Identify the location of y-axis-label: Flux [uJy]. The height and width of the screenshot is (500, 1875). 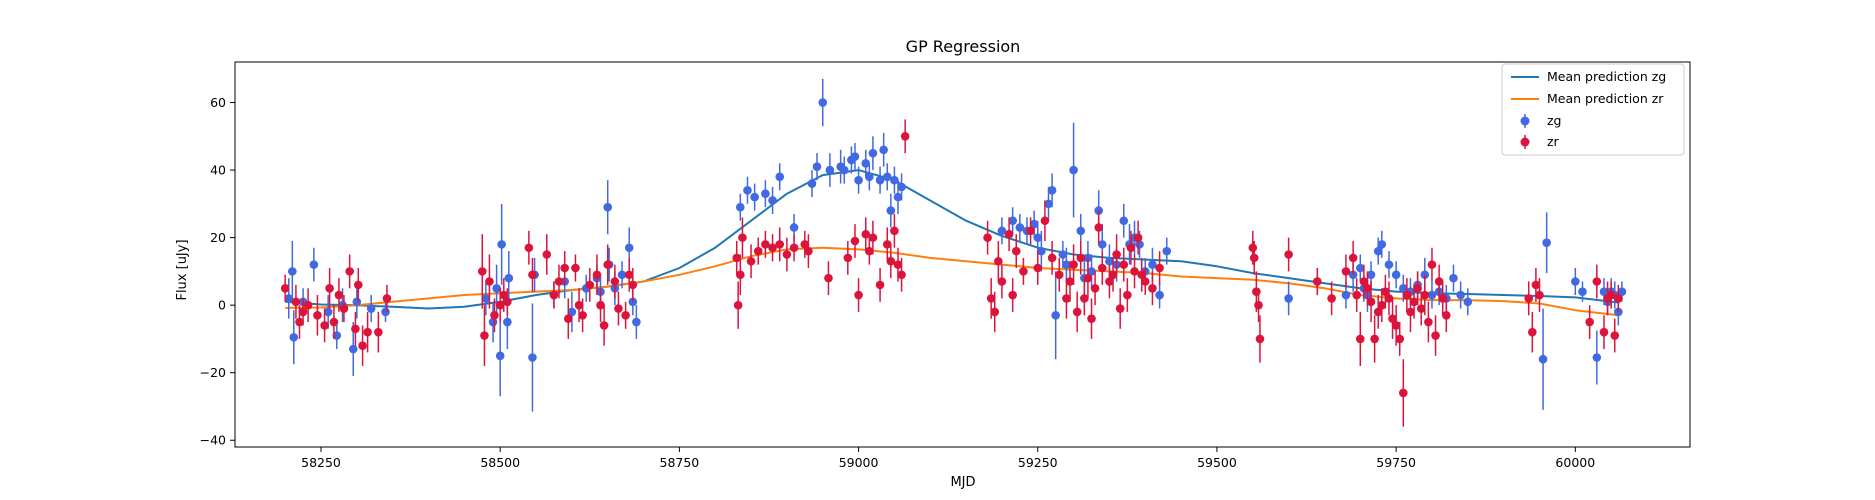
(182, 269).